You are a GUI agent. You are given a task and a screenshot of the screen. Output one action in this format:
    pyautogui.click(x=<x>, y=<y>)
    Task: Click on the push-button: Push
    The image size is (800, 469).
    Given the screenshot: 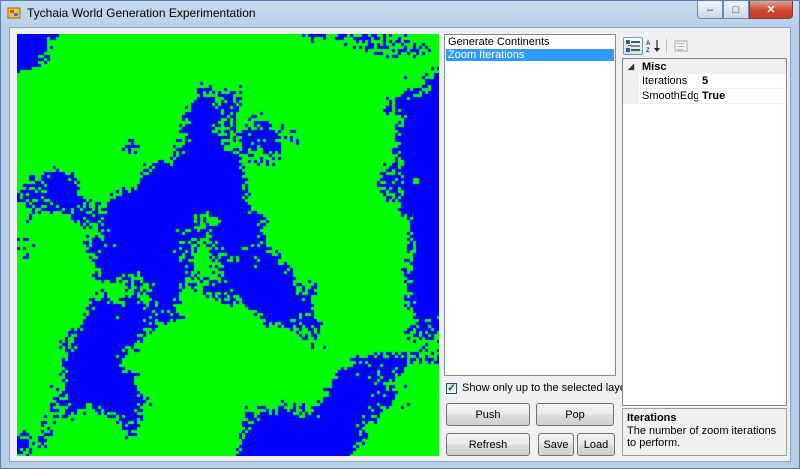 What is the action you would take?
    pyautogui.click(x=488, y=414)
    